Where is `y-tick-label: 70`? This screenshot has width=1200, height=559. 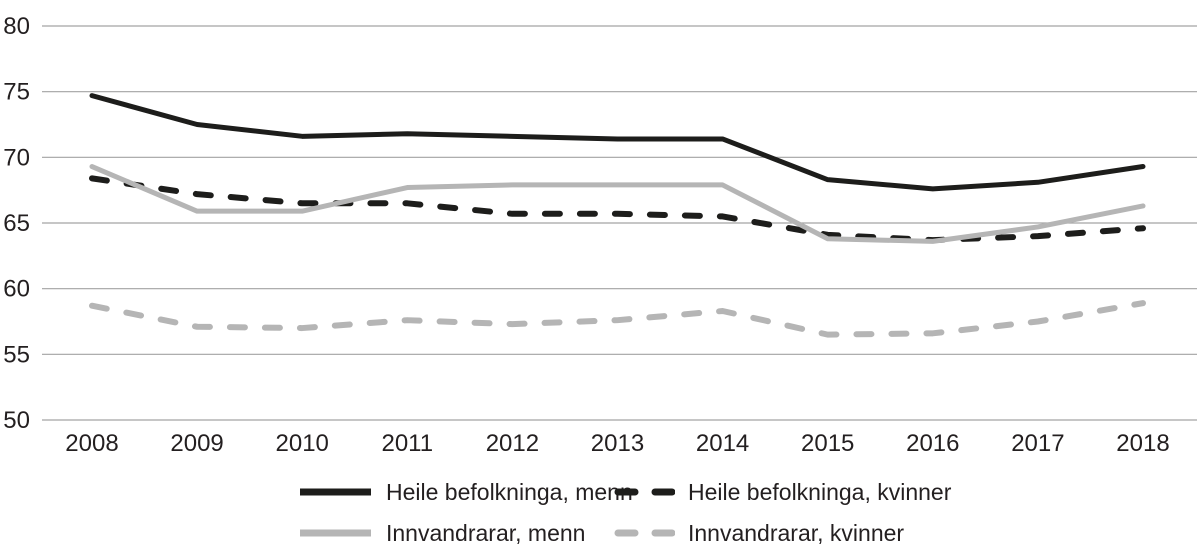
y-tick-label: 70 is located at coordinates (16, 157).